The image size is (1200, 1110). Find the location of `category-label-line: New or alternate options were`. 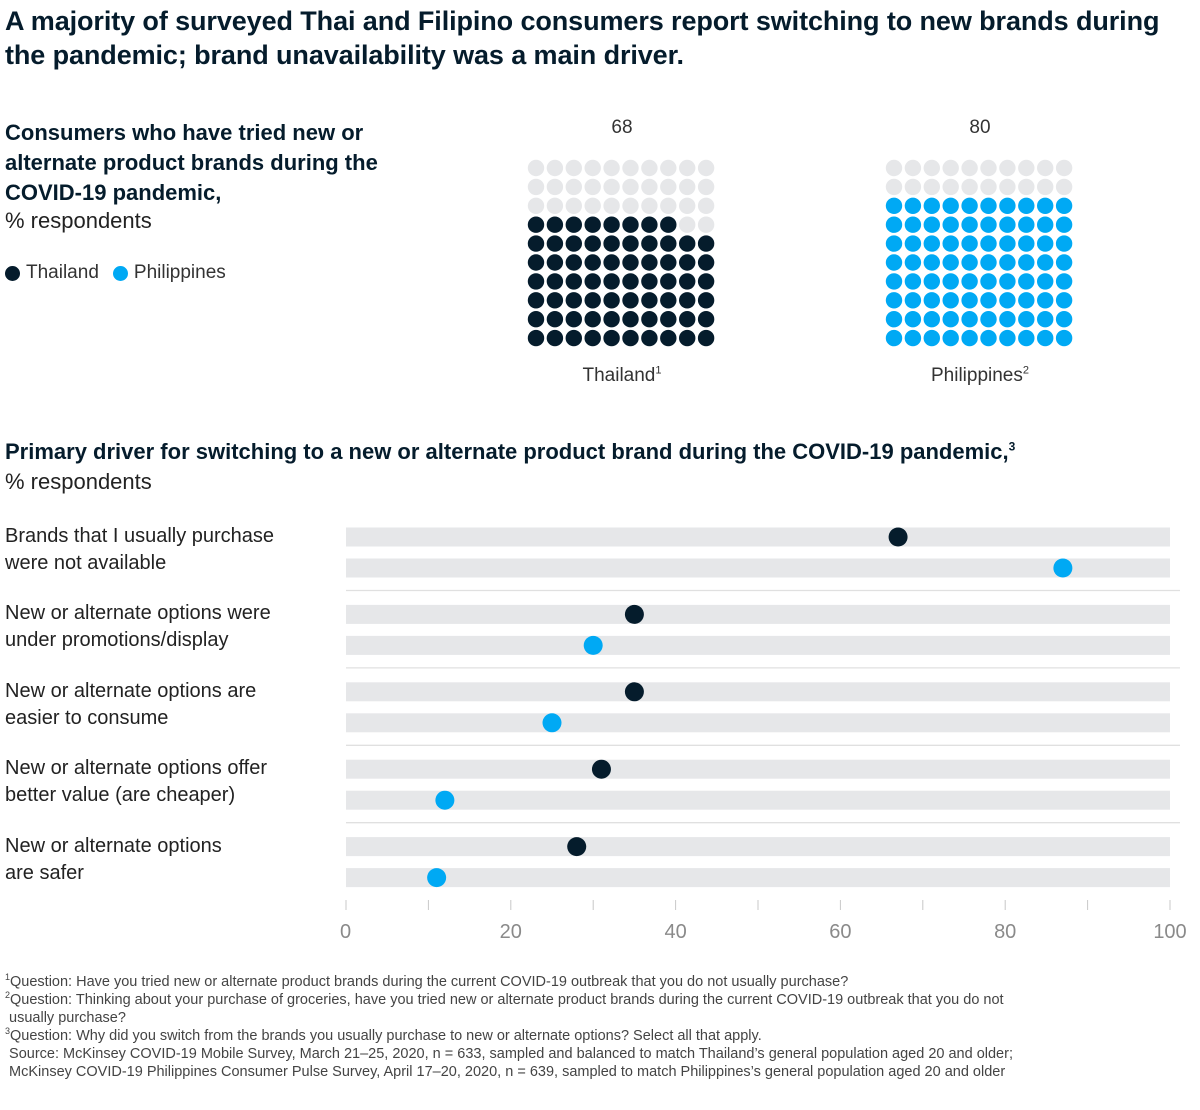

category-label-line: New or alternate options were is located at coordinates (138, 613).